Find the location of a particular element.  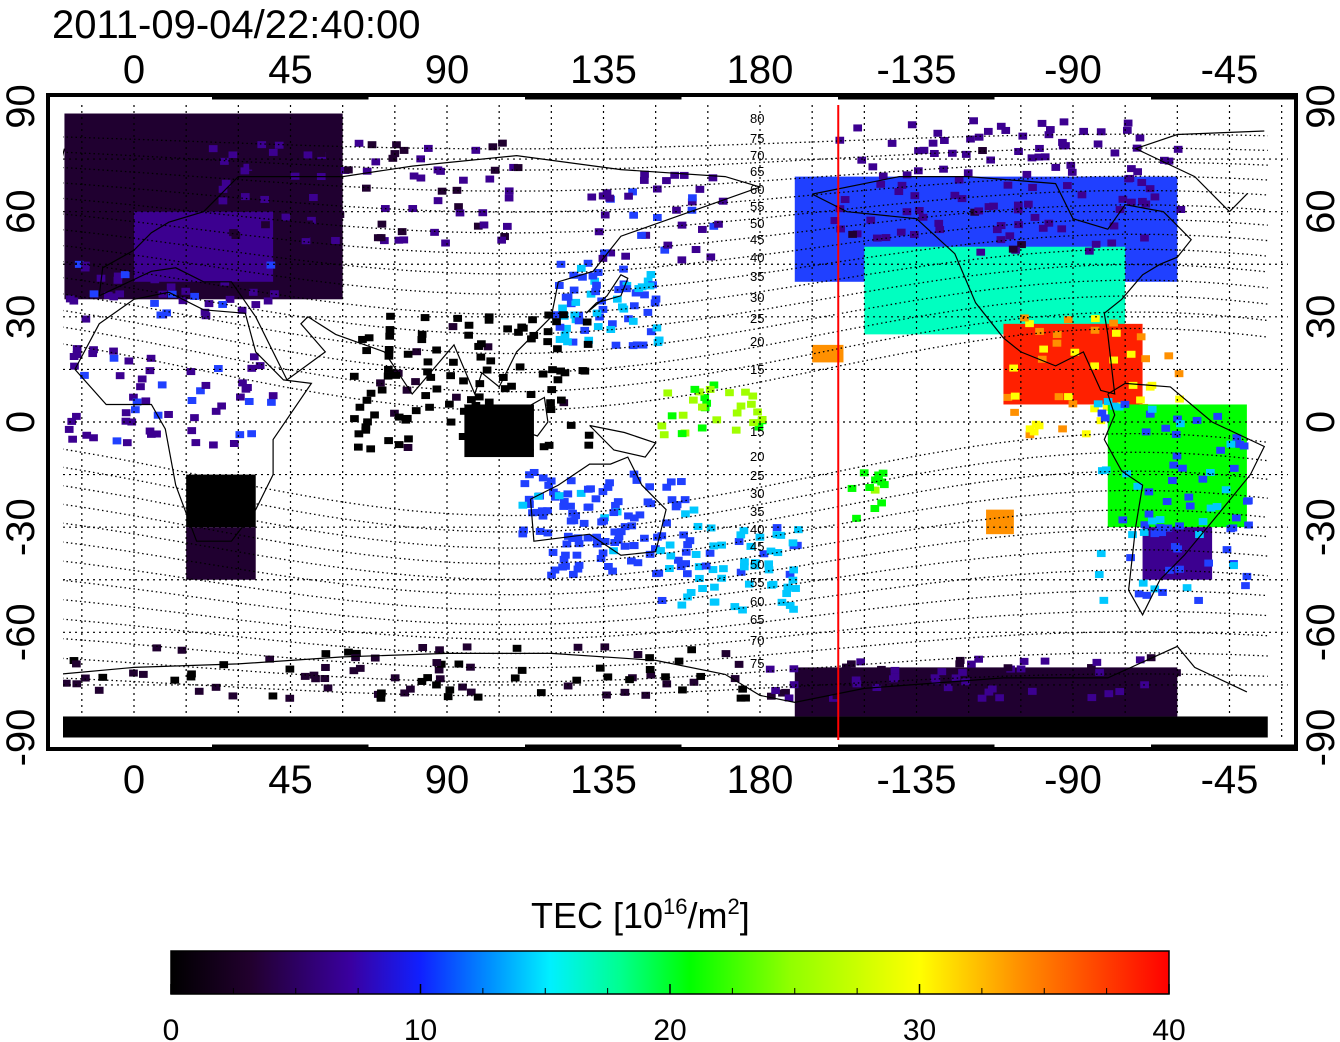

mlat-label: 25 is located at coordinates (757, 475).